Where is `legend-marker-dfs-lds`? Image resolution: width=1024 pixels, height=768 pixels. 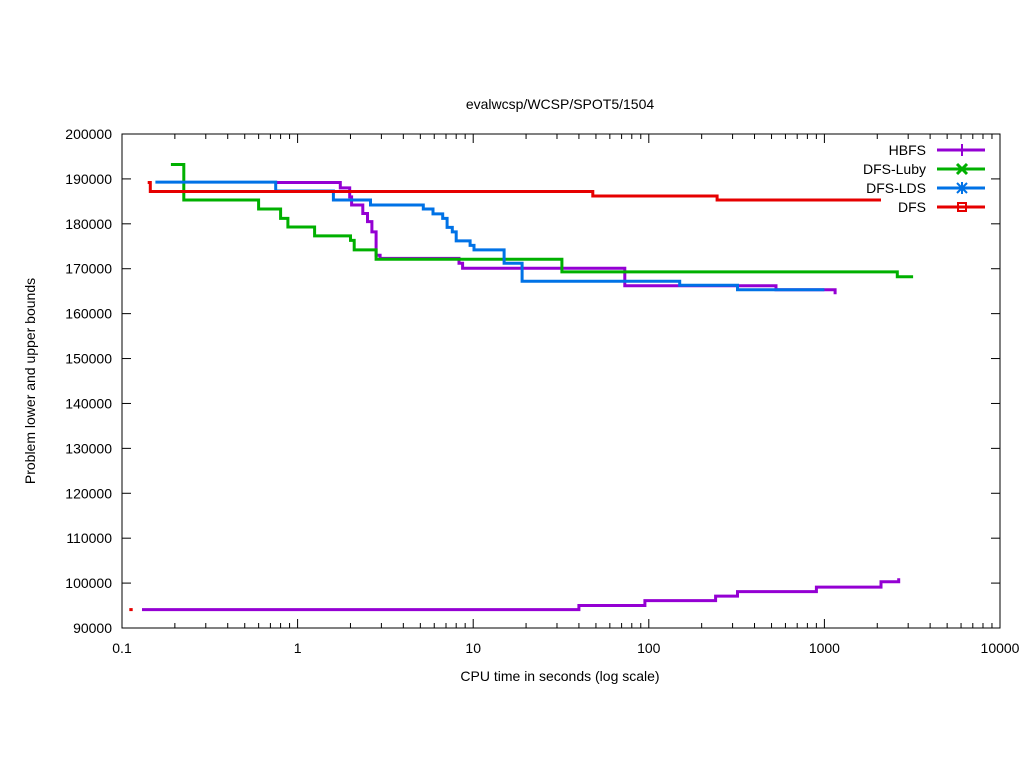
legend-marker-dfs-lds is located at coordinates (962, 188).